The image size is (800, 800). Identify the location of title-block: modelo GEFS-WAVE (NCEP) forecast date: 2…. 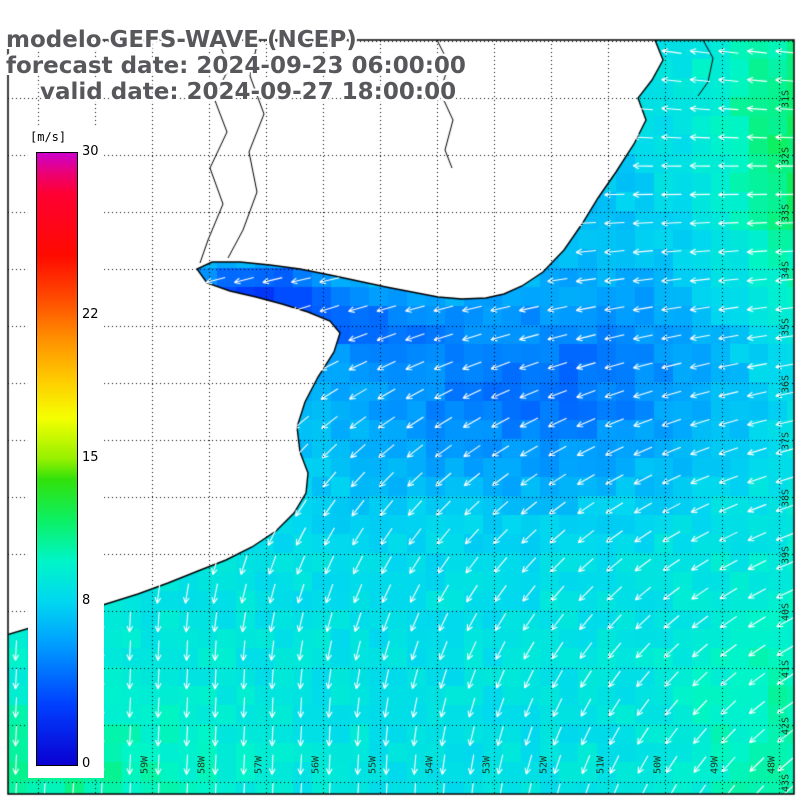
(236, 66).